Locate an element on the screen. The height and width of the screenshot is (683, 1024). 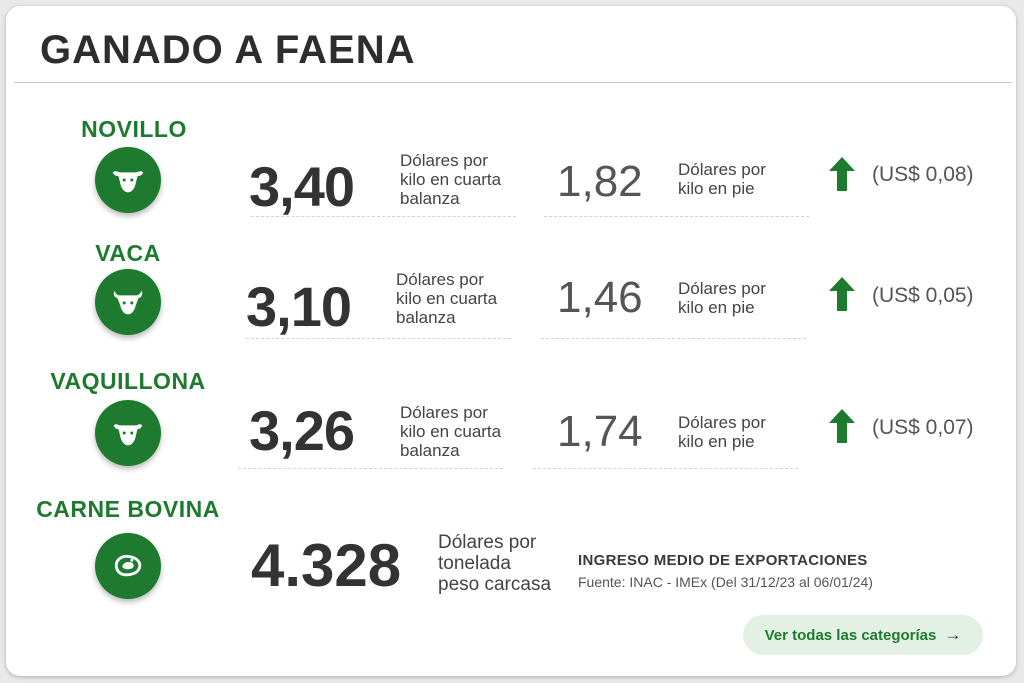
title-divider is located at coordinates (513, 82).